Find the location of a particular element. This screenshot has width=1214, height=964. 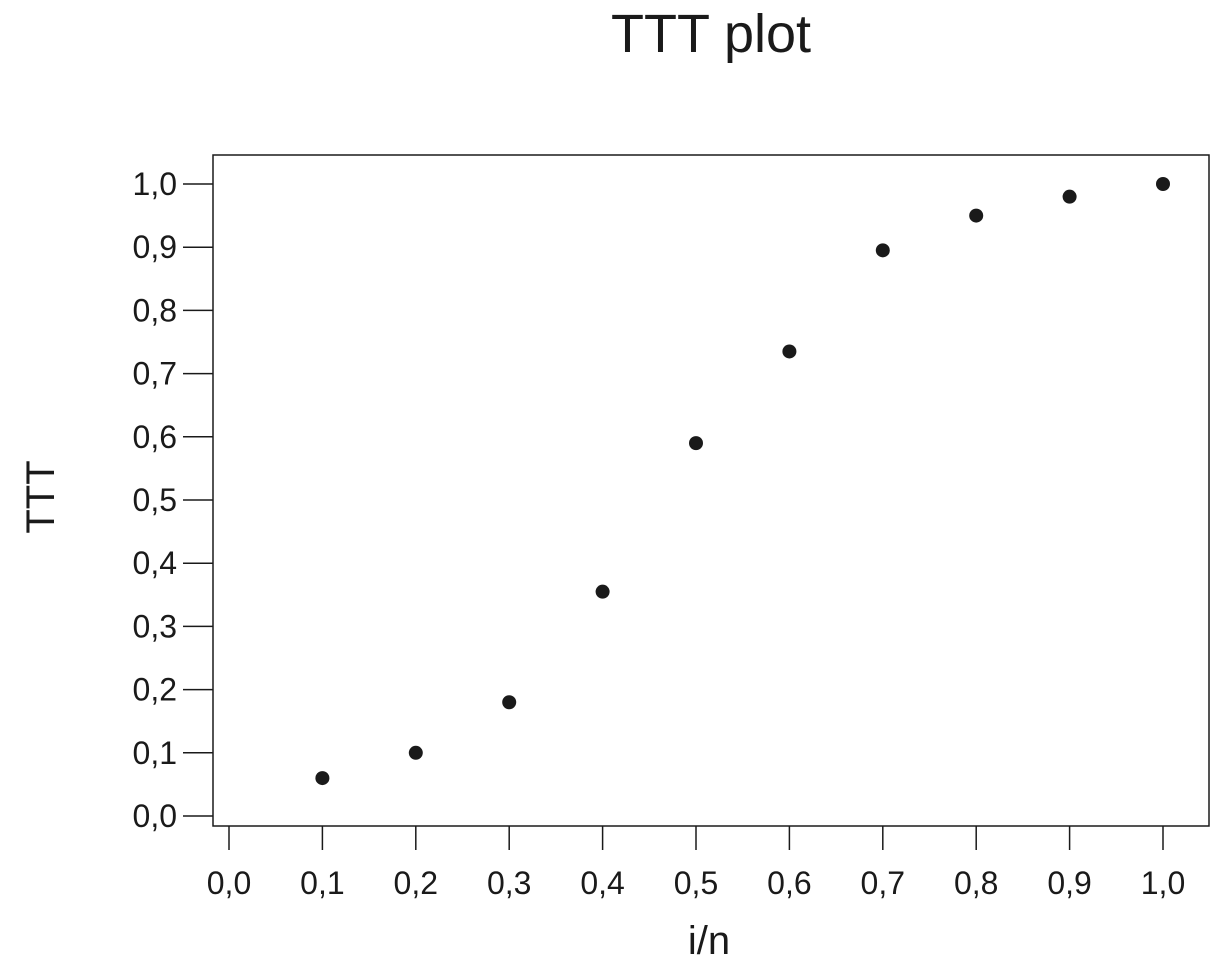

x-tick-label: 0,6 is located at coordinates (789, 883).